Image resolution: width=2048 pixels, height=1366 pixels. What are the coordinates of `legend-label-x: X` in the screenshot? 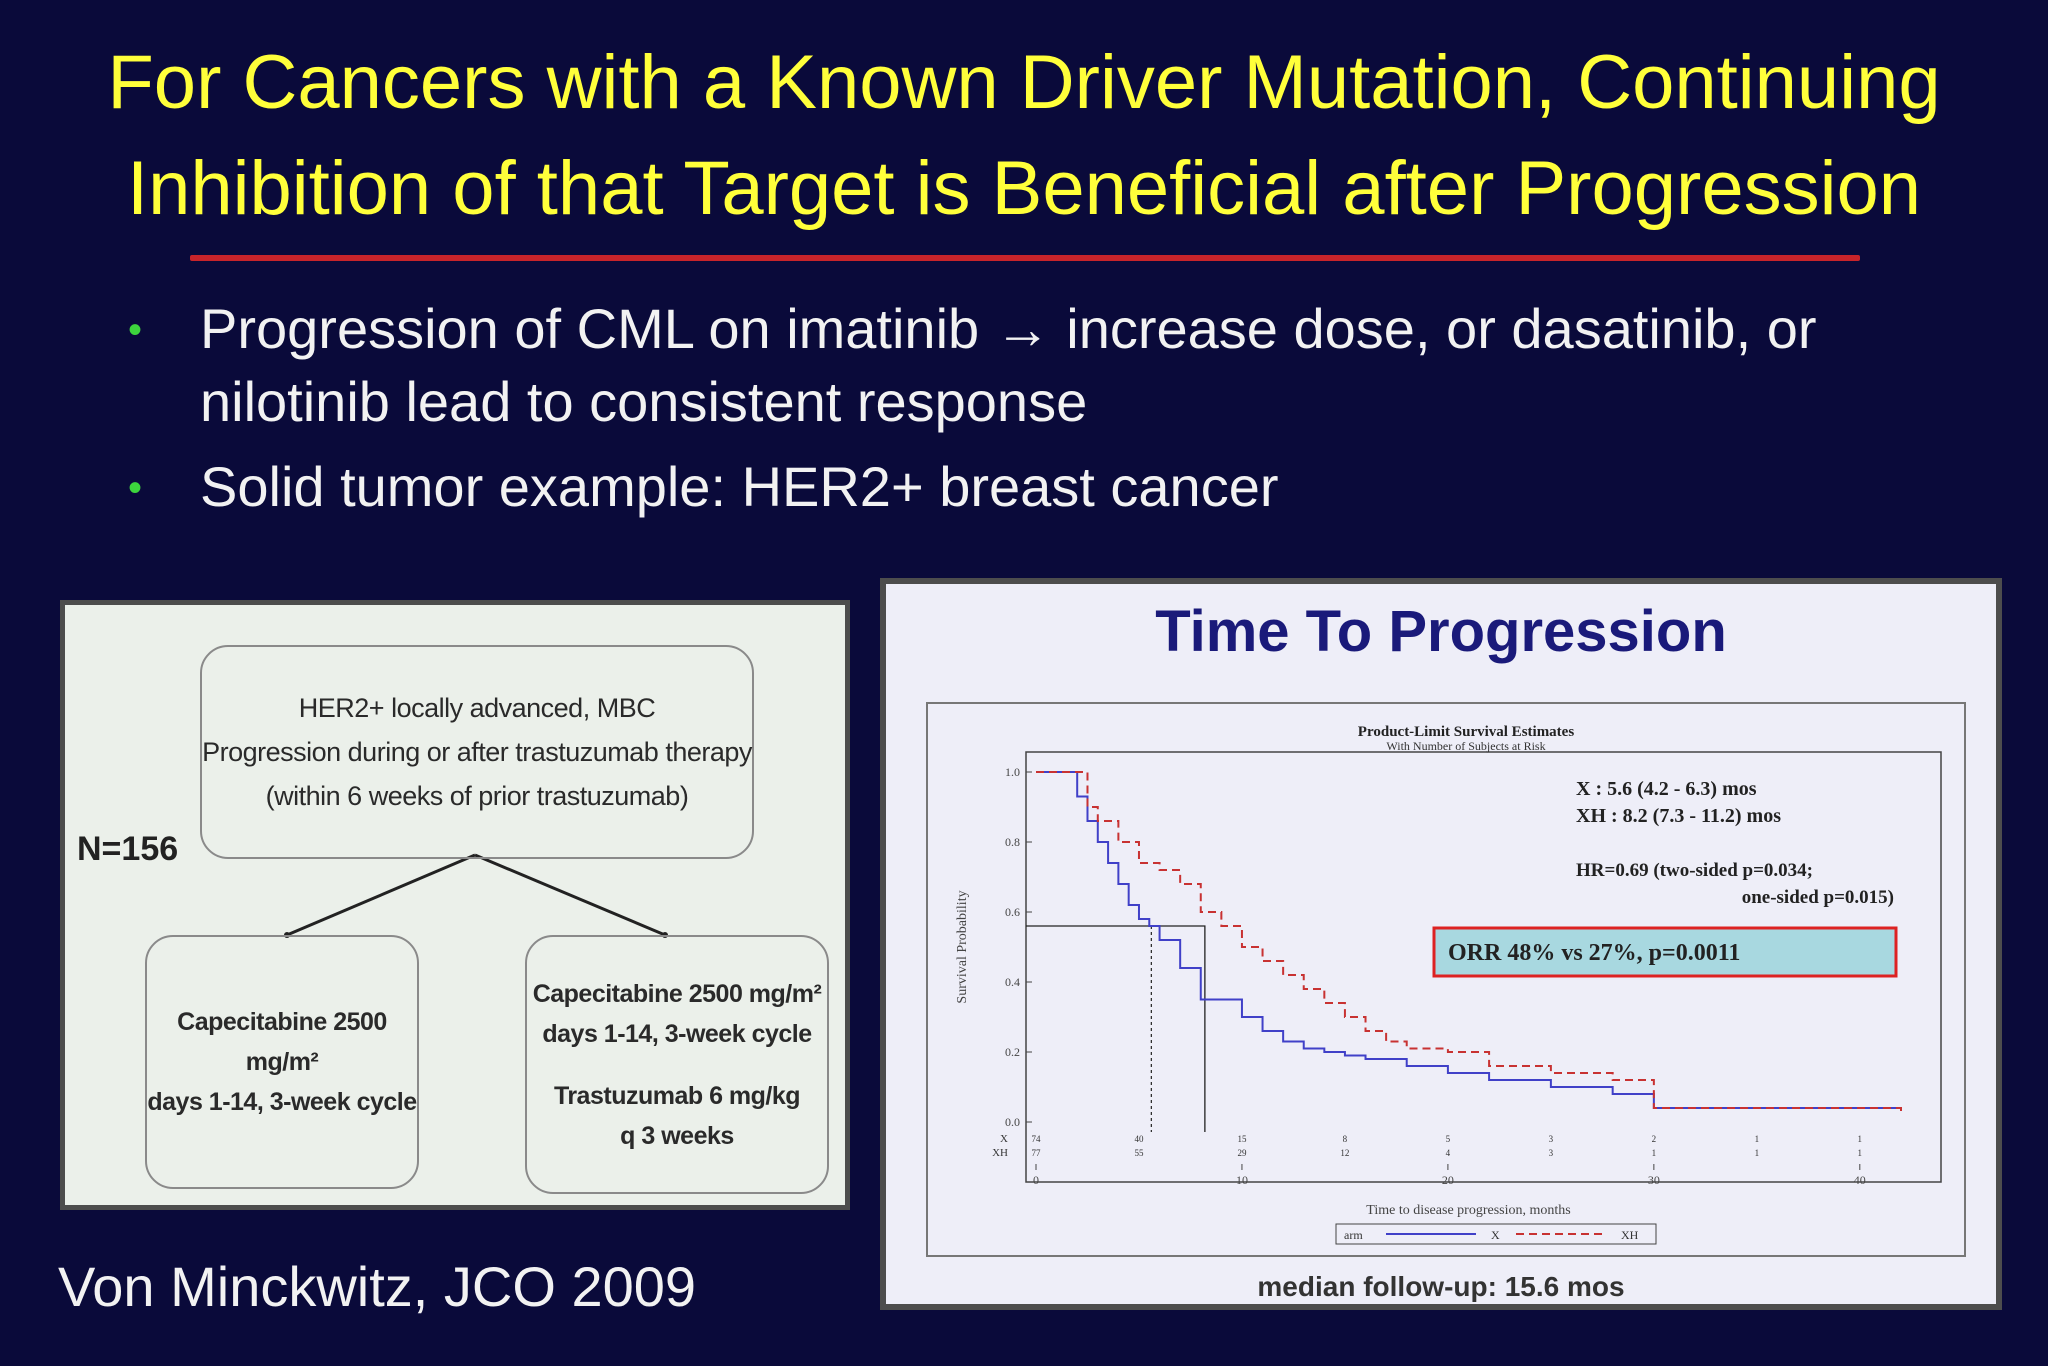 It's located at (1495, 1235).